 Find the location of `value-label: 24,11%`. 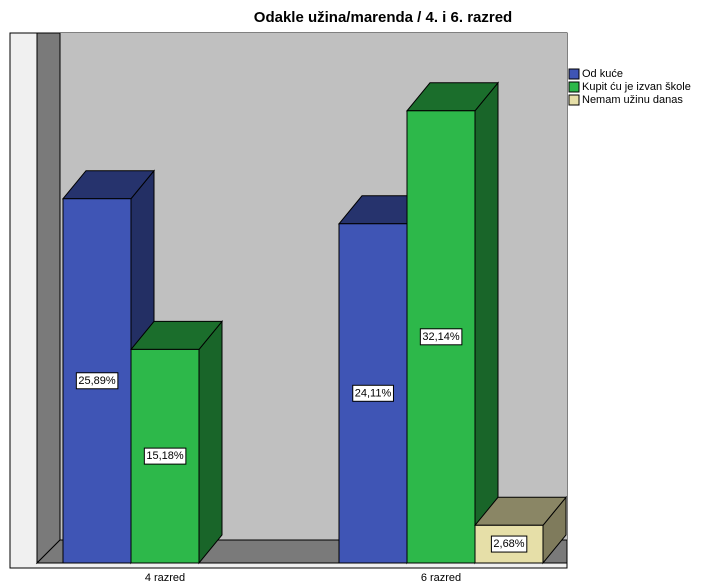

value-label: 24,11% is located at coordinates (373, 393).